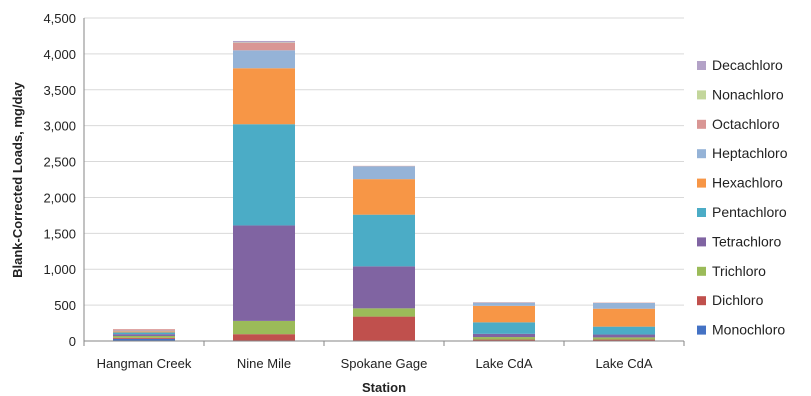 The width and height of the screenshot is (811, 396). I want to click on y-tick-label: 3,500, so click(59, 90).